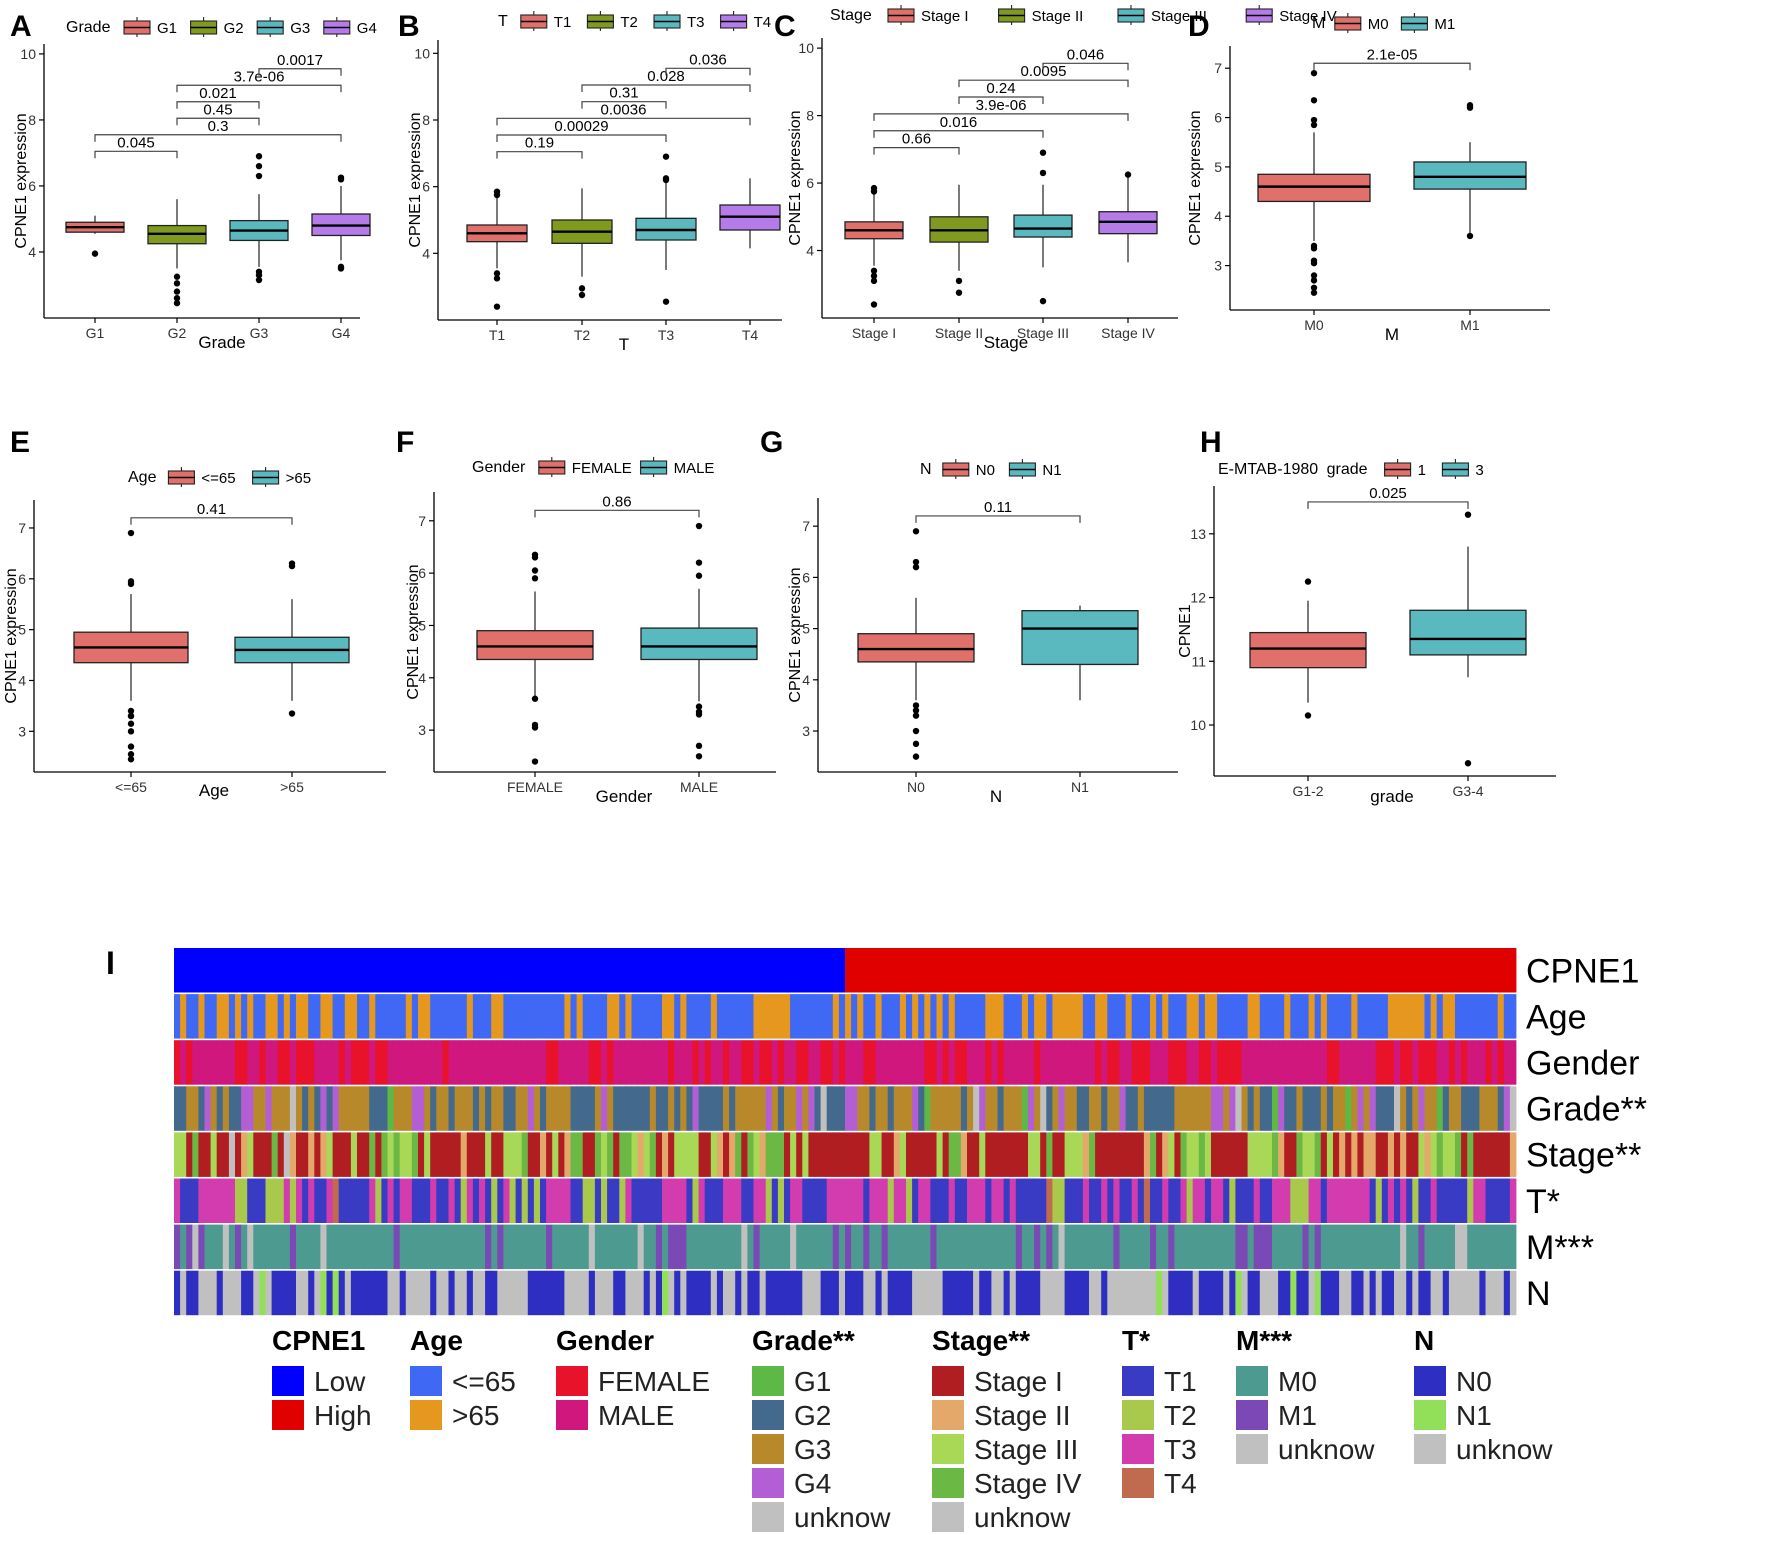  What do you see at coordinates (602, 468) in the screenshot?
I see `legend-label: FEMALE` at bounding box center [602, 468].